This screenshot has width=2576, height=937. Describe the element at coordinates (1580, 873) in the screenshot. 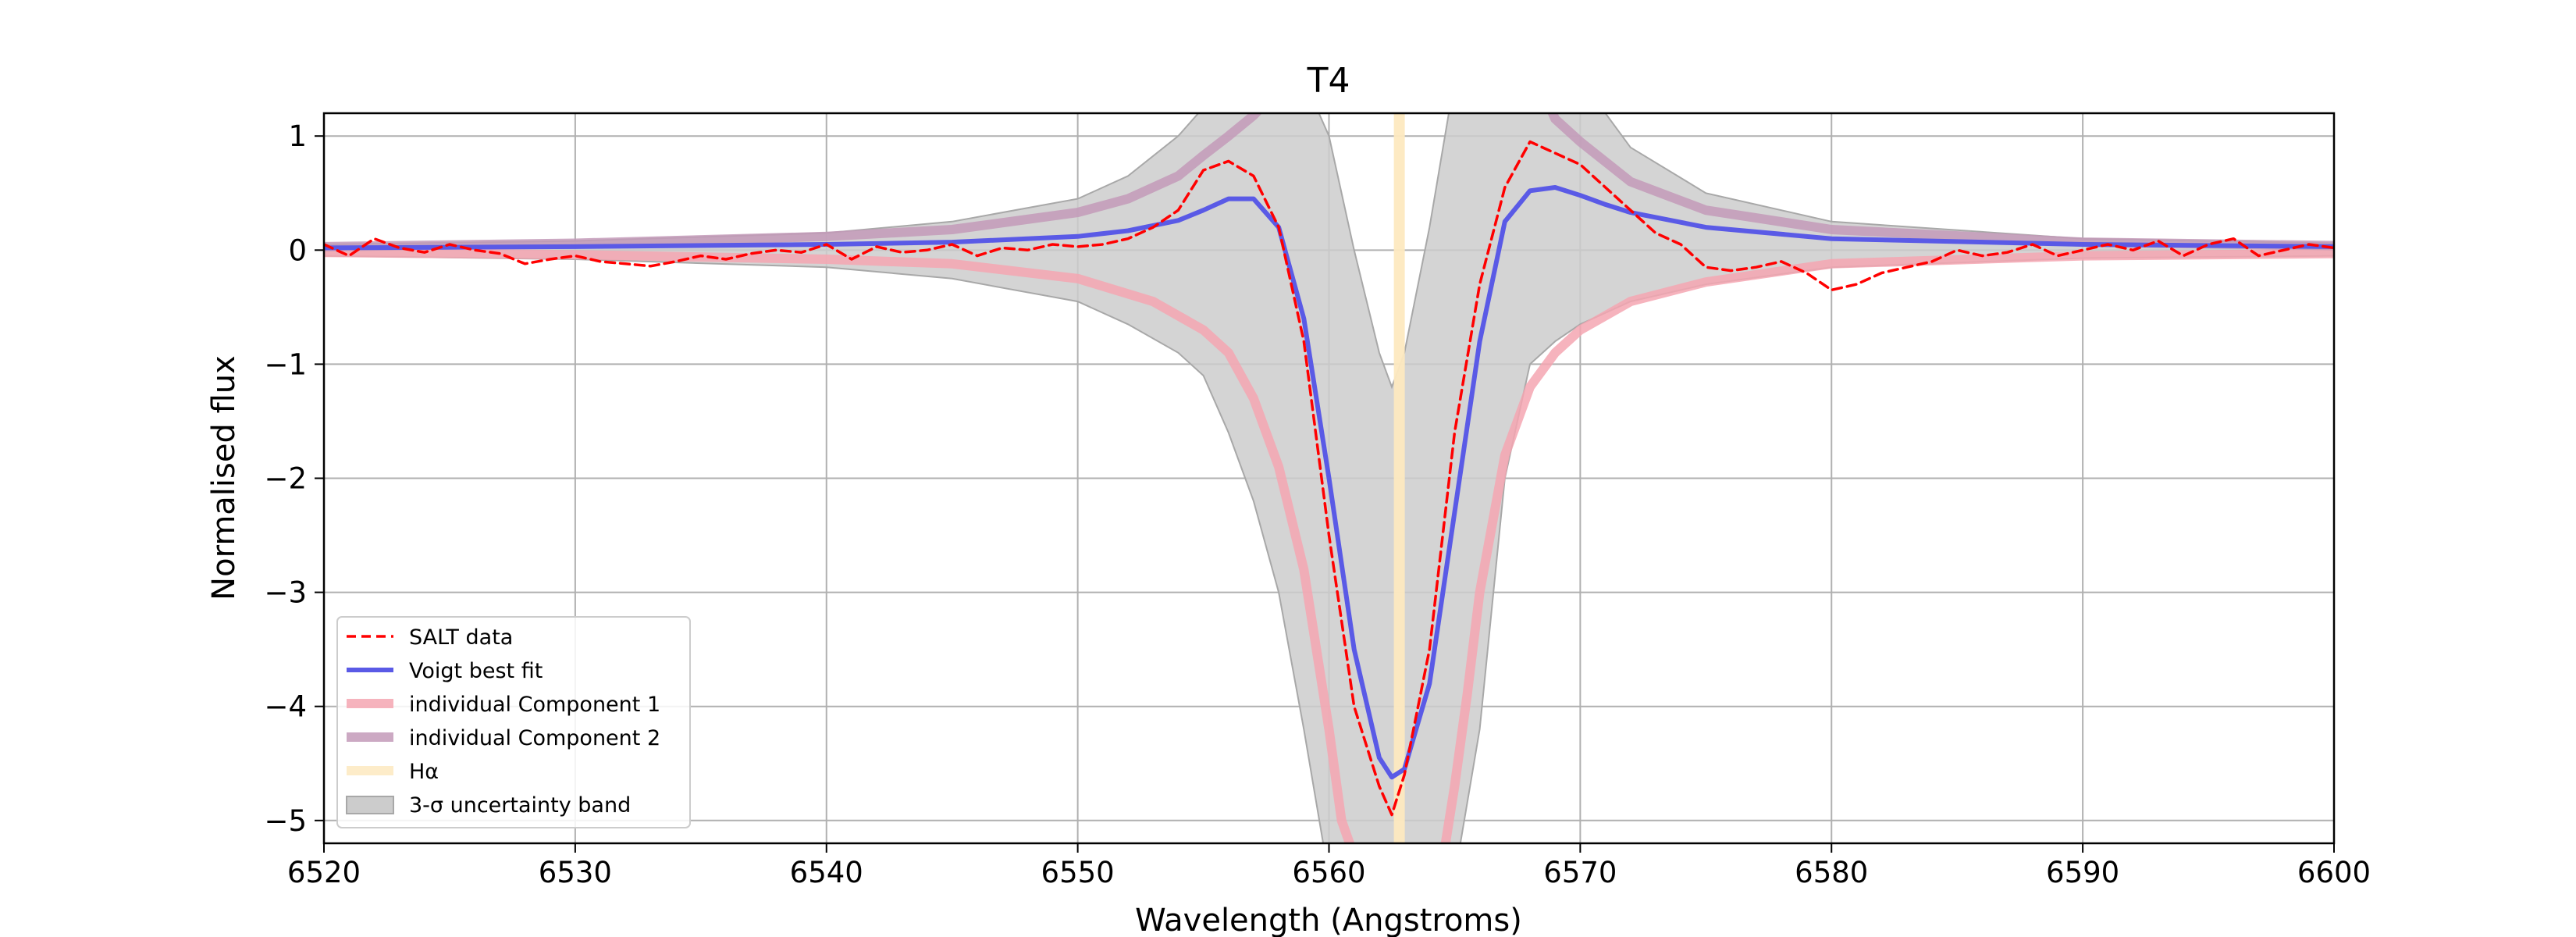

I see `x-tick-label: 6570` at that location.